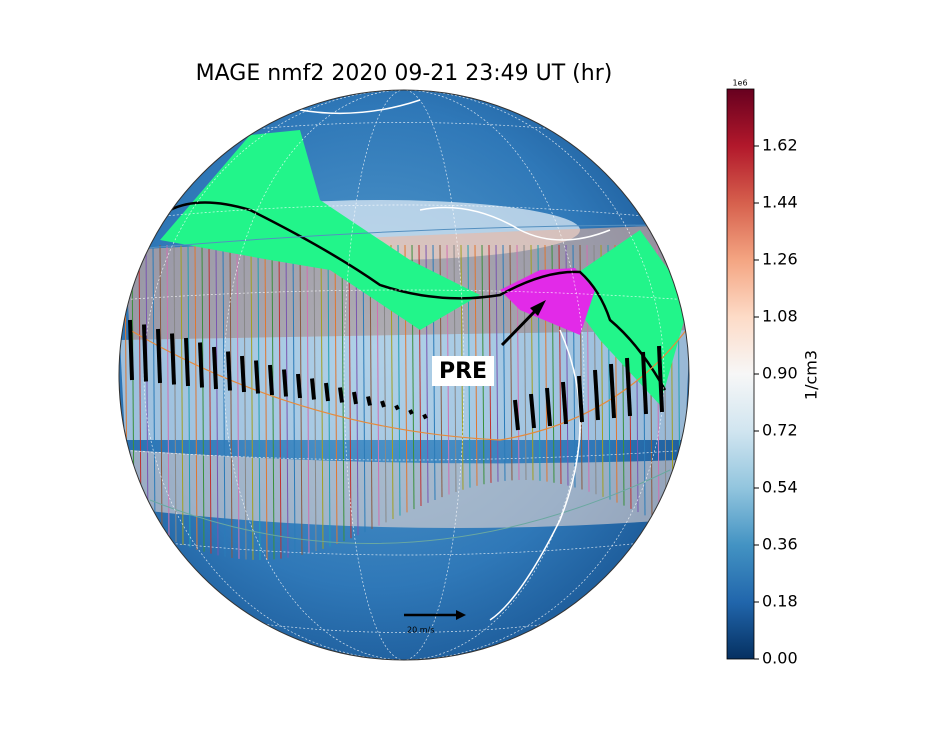  Describe the element at coordinates (780, 430) in the screenshot. I see `colorbar-tick-label: 0.72` at that location.